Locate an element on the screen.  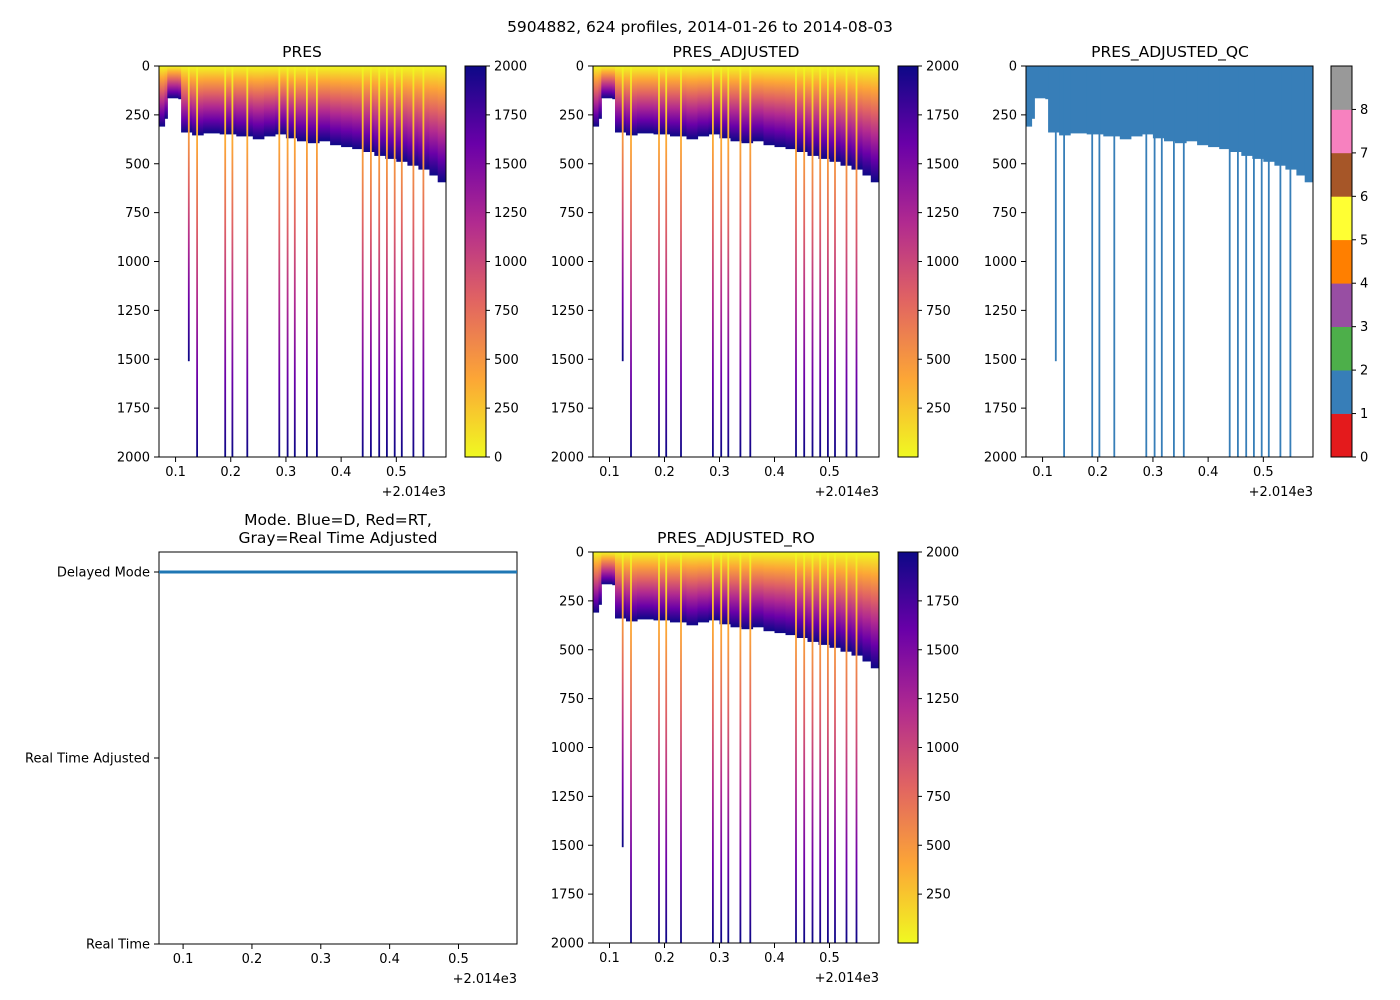
qc-colorbar-tick-label: 1 is located at coordinates (1364, 414).